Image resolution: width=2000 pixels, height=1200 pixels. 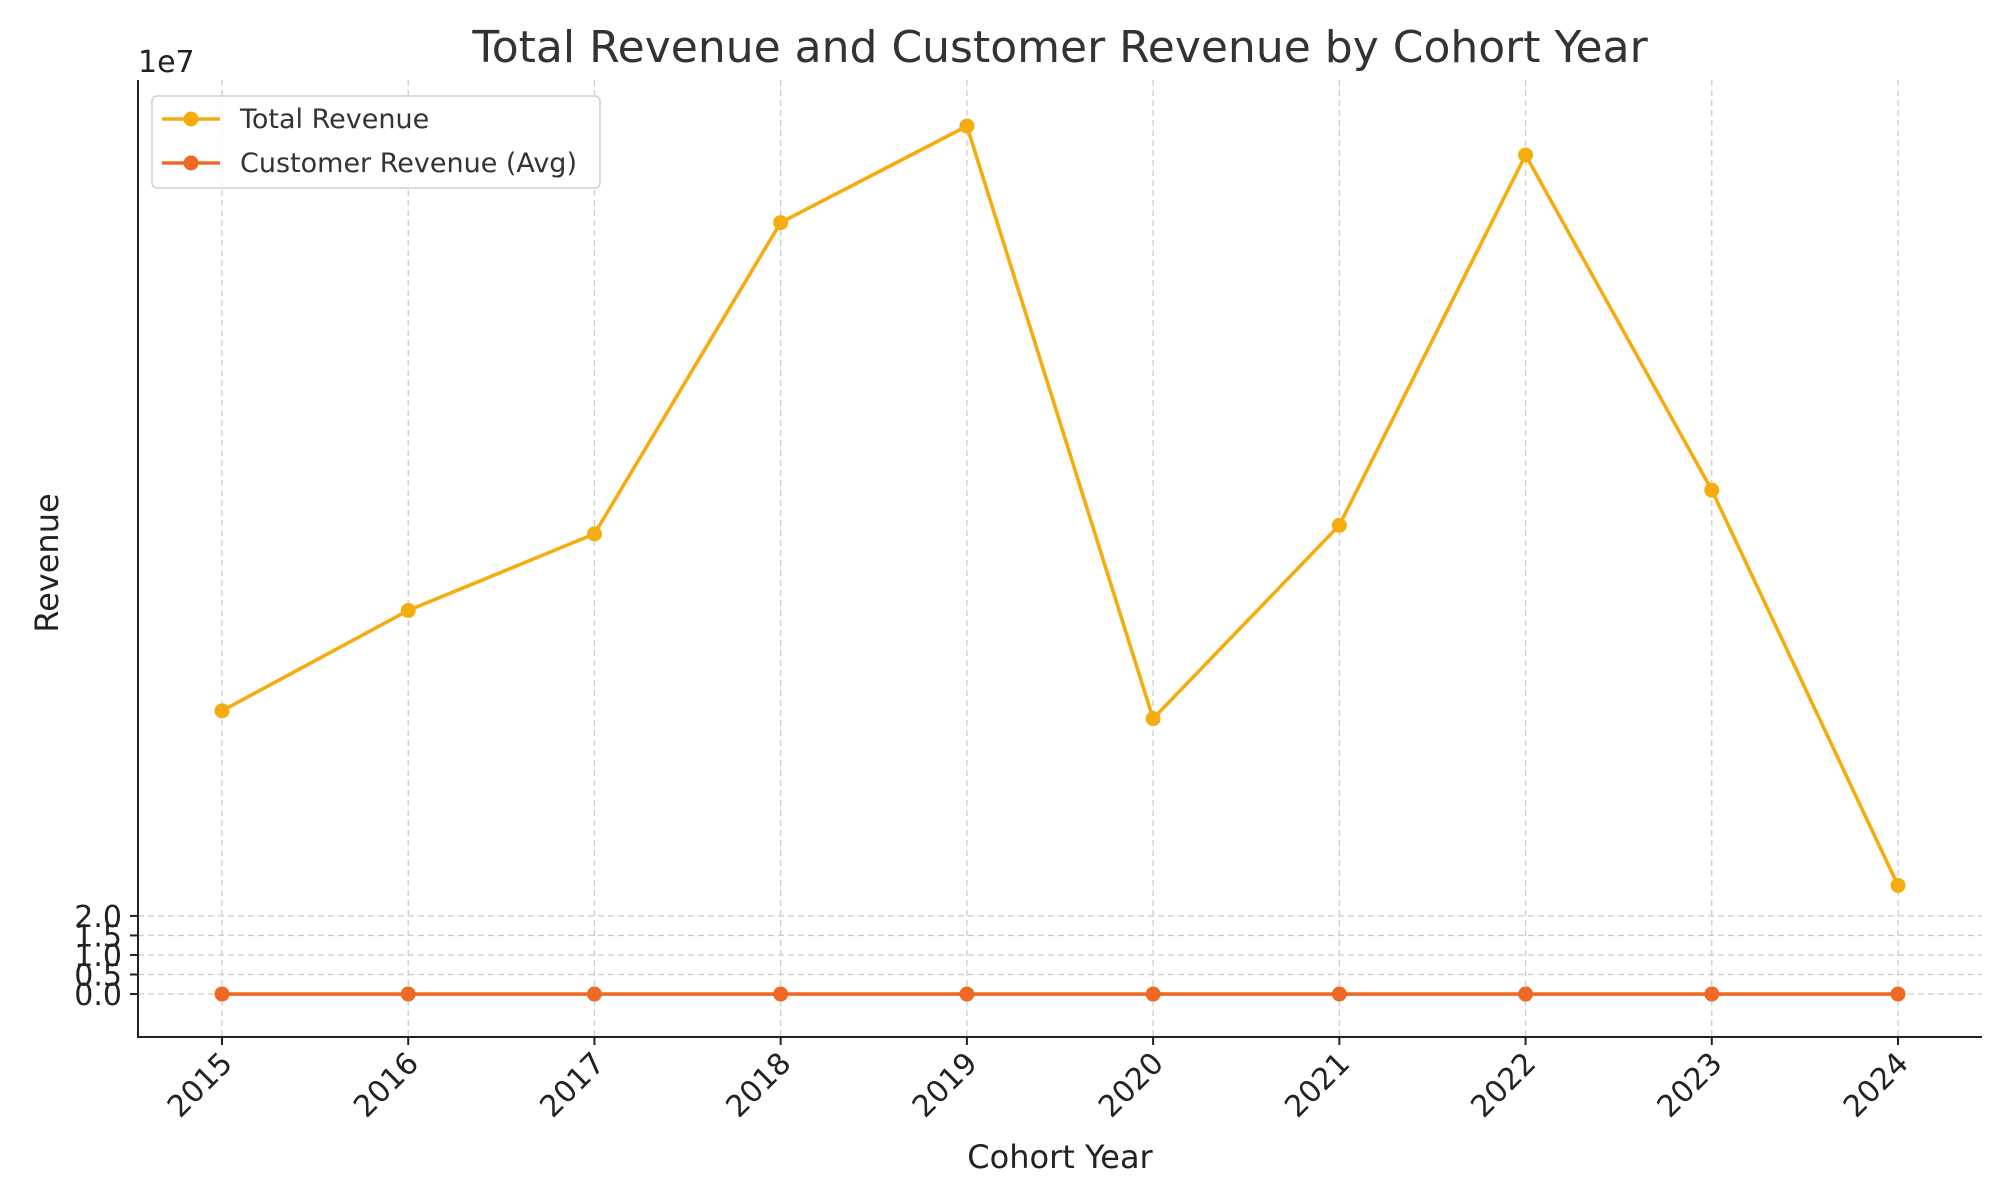 I want to click on y-tick-label: 1.0, so click(x=98, y=956).